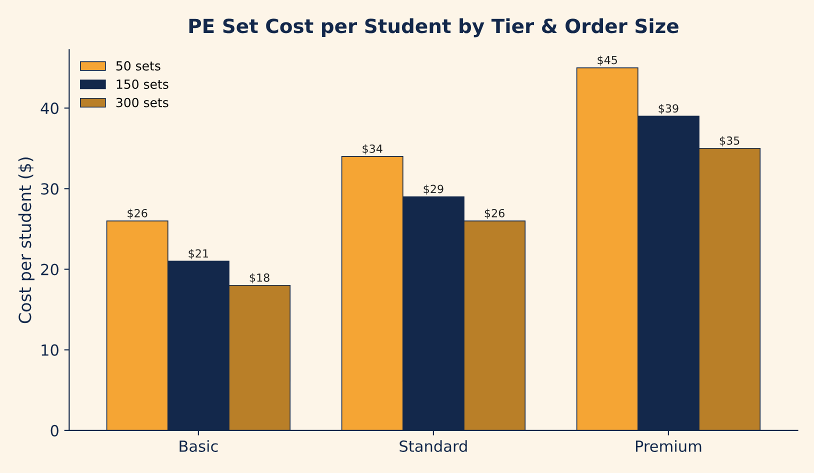 This screenshot has height=473, width=814. Describe the element at coordinates (668, 109) in the screenshot. I see `data-label: $39` at that location.